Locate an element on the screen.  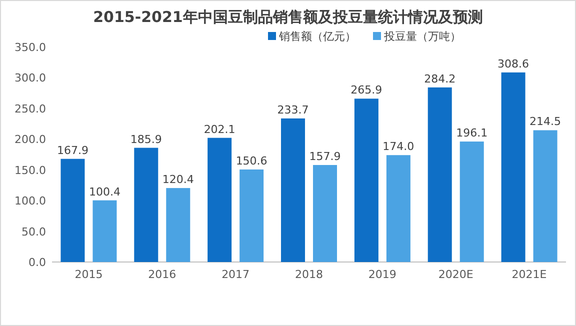
x-tick-label: 2017 is located at coordinates (236, 274).